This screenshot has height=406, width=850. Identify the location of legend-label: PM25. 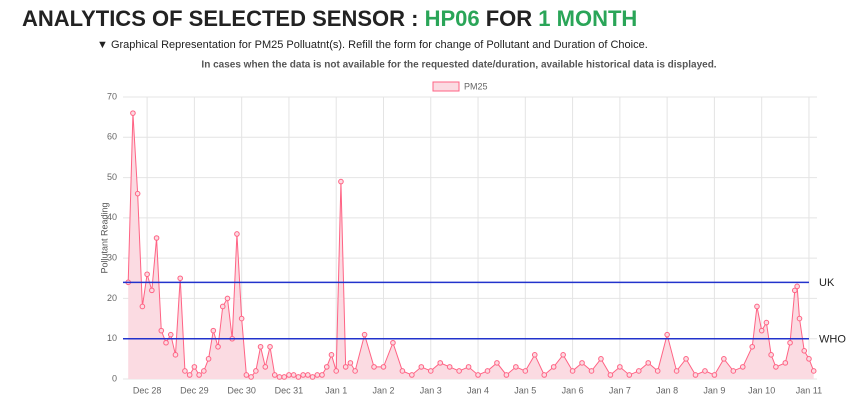
(476, 86).